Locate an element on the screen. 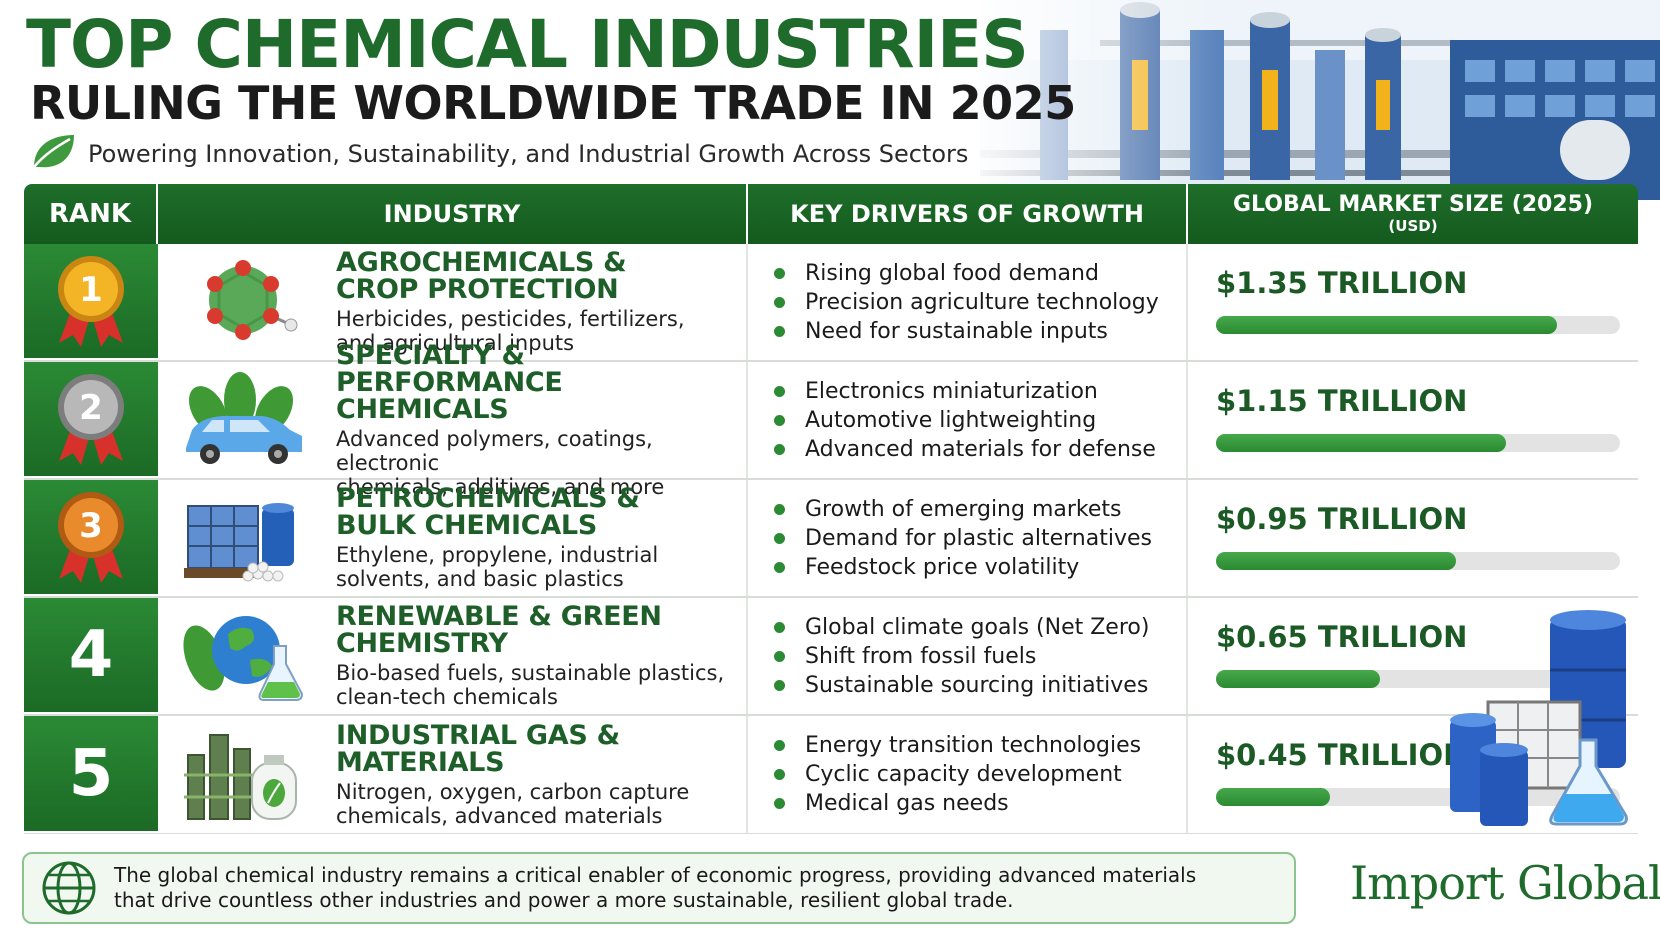 This screenshot has width=1660, height=948. industry-name-line: PETROCHEMICALS & is located at coordinates (488, 498).